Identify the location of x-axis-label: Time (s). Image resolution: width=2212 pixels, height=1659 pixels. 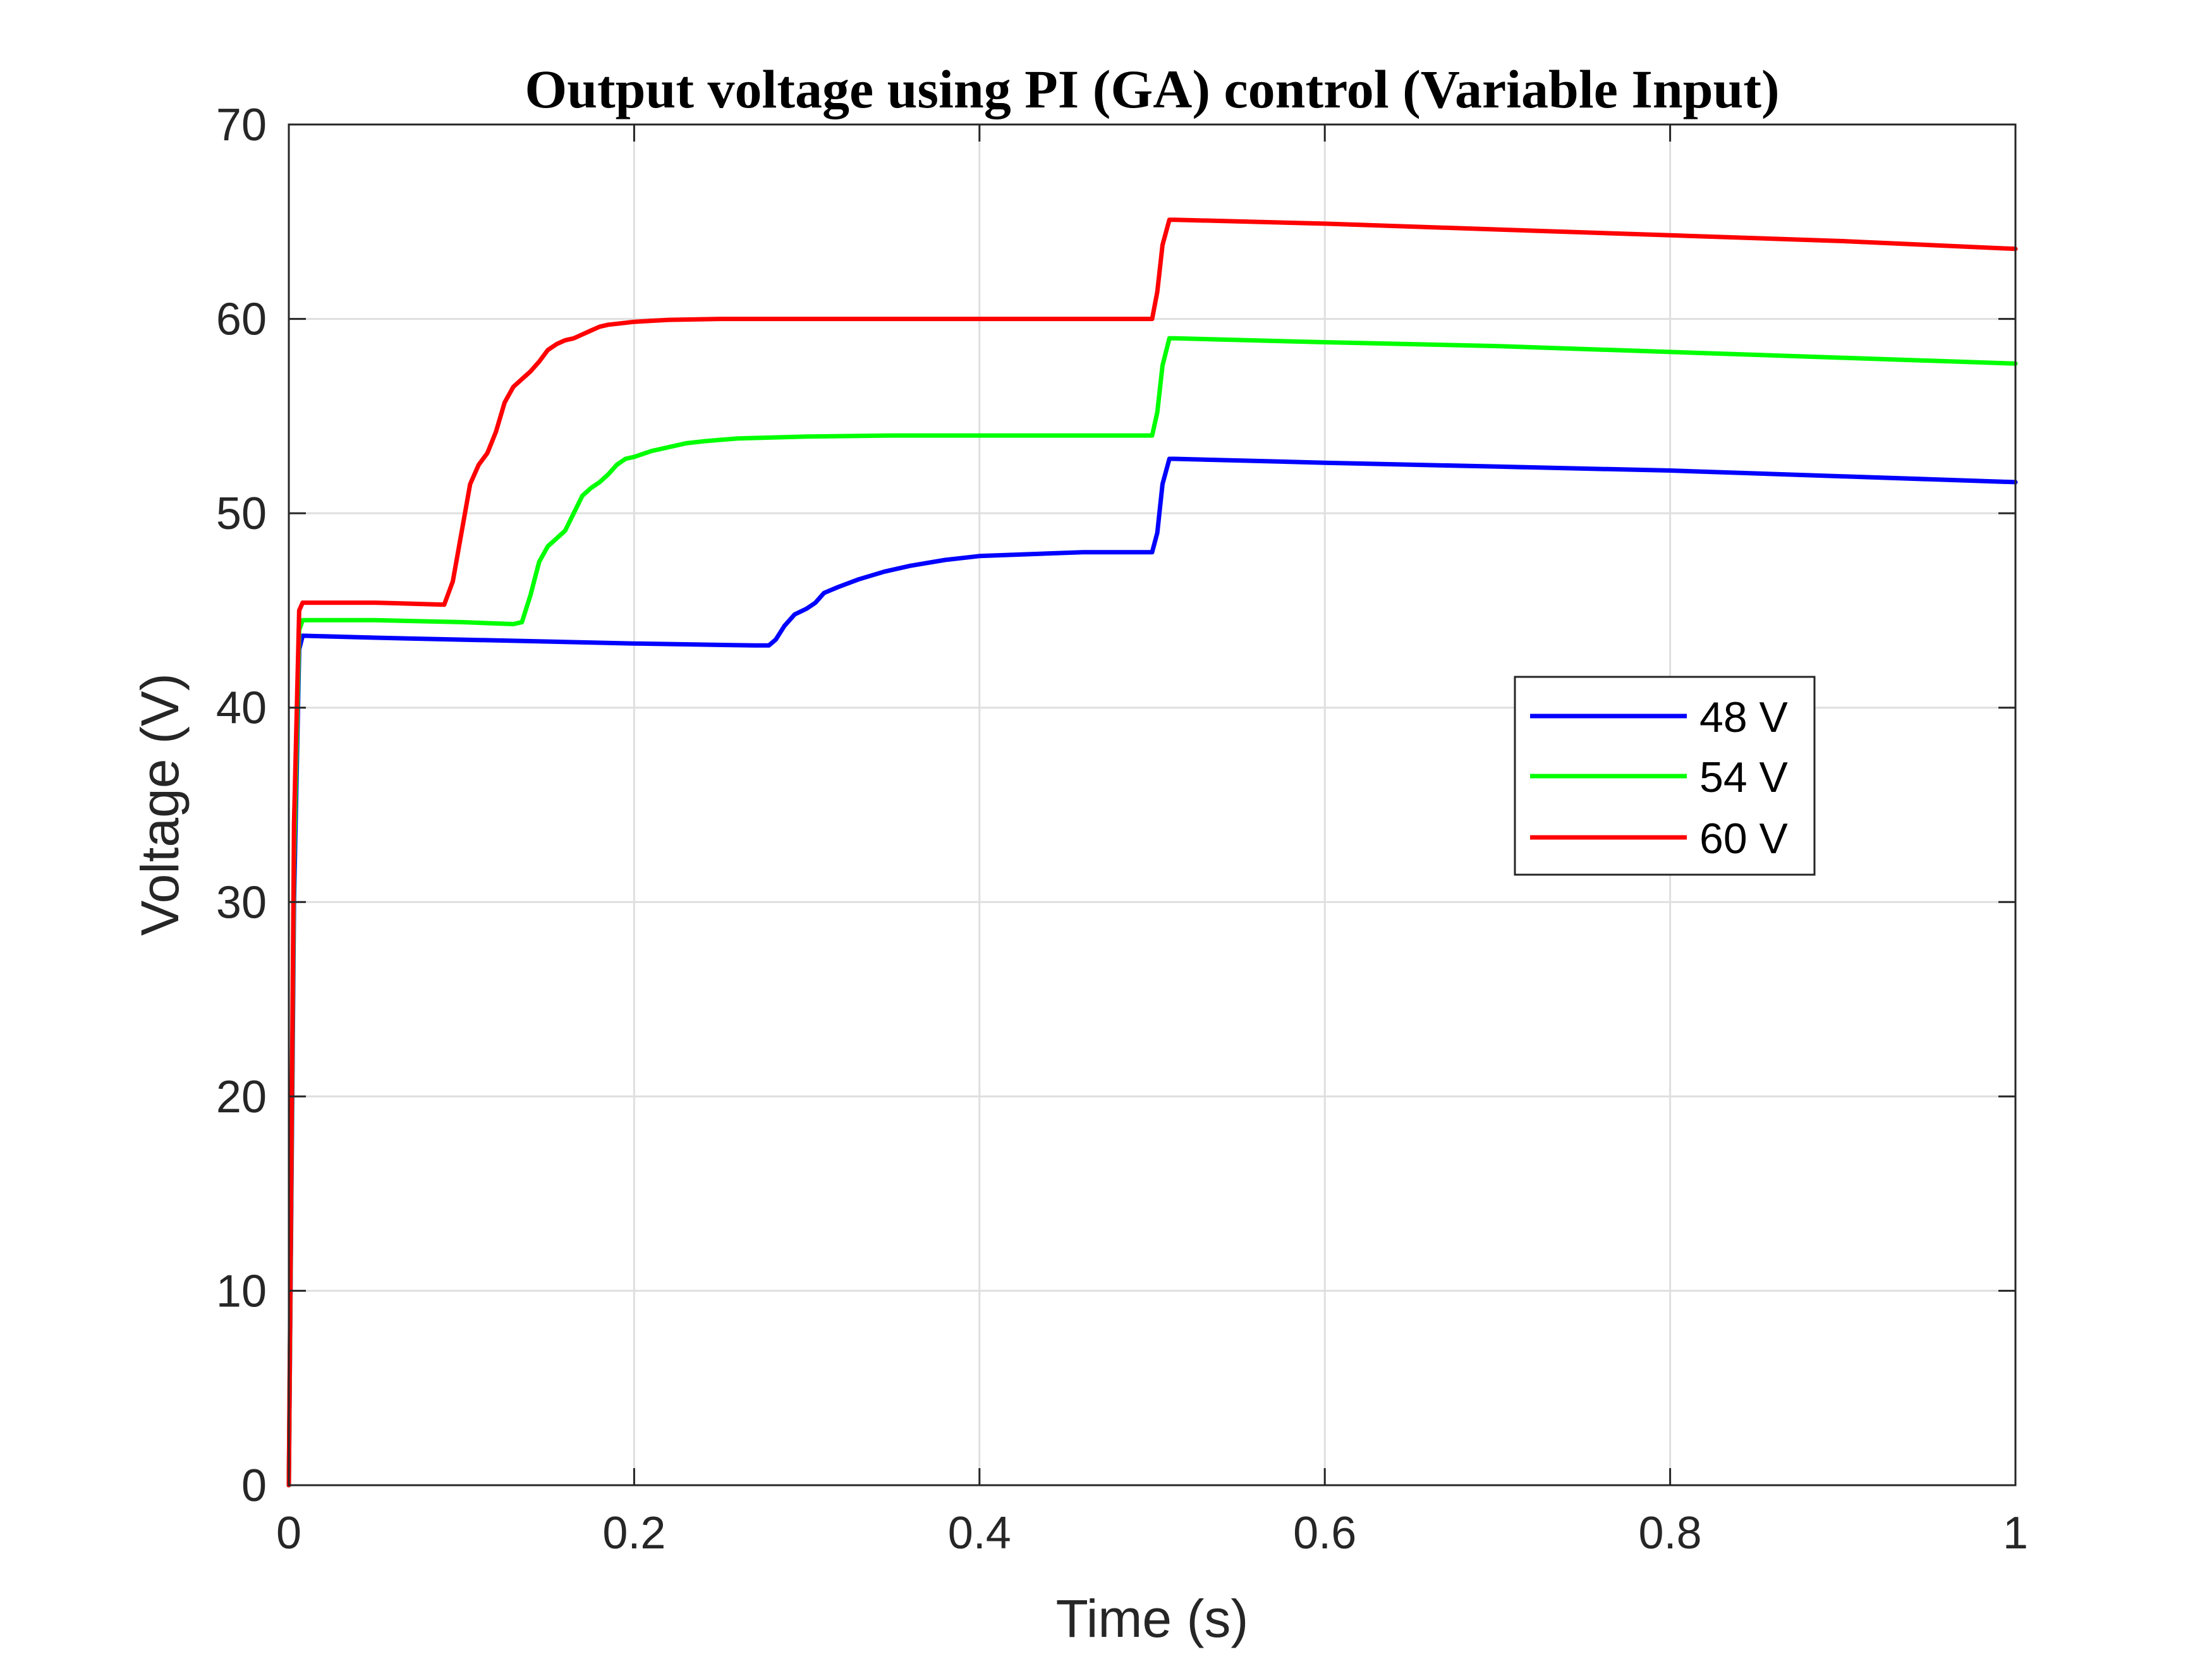
(1152, 1618).